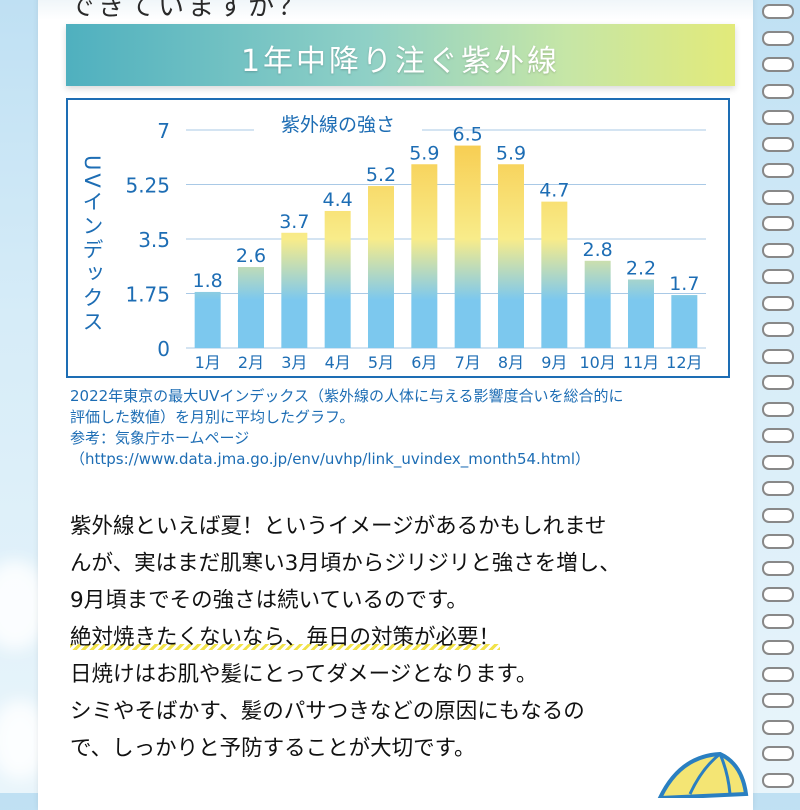 The height and width of the screenshot is (810, 800). I want to click on y-tick-label: 1.75, so click(147, 295).